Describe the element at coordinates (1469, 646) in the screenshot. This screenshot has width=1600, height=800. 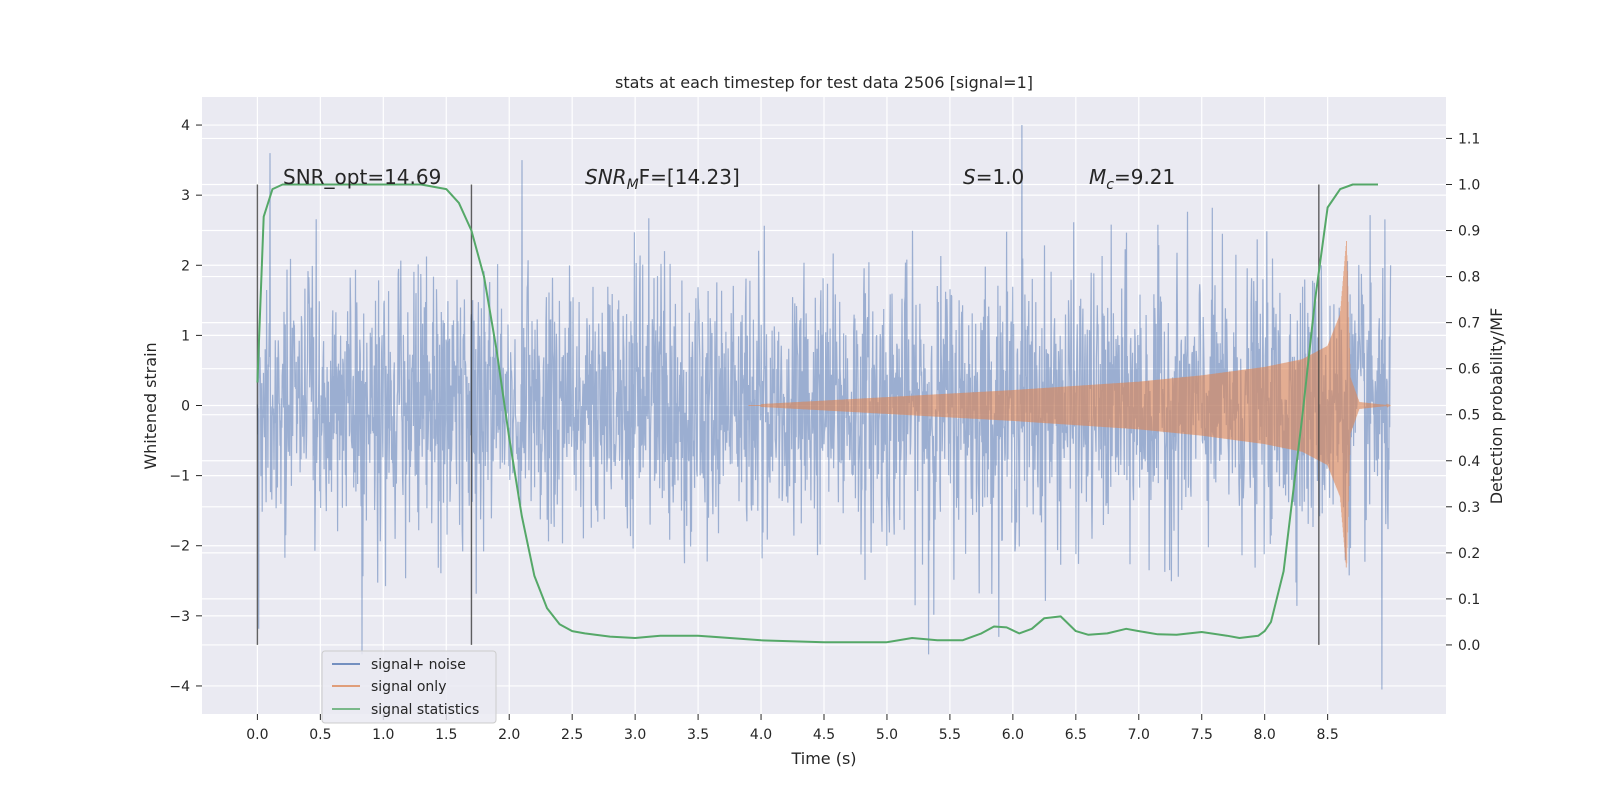
I see `y2-tick-label: 0.0` at that location.